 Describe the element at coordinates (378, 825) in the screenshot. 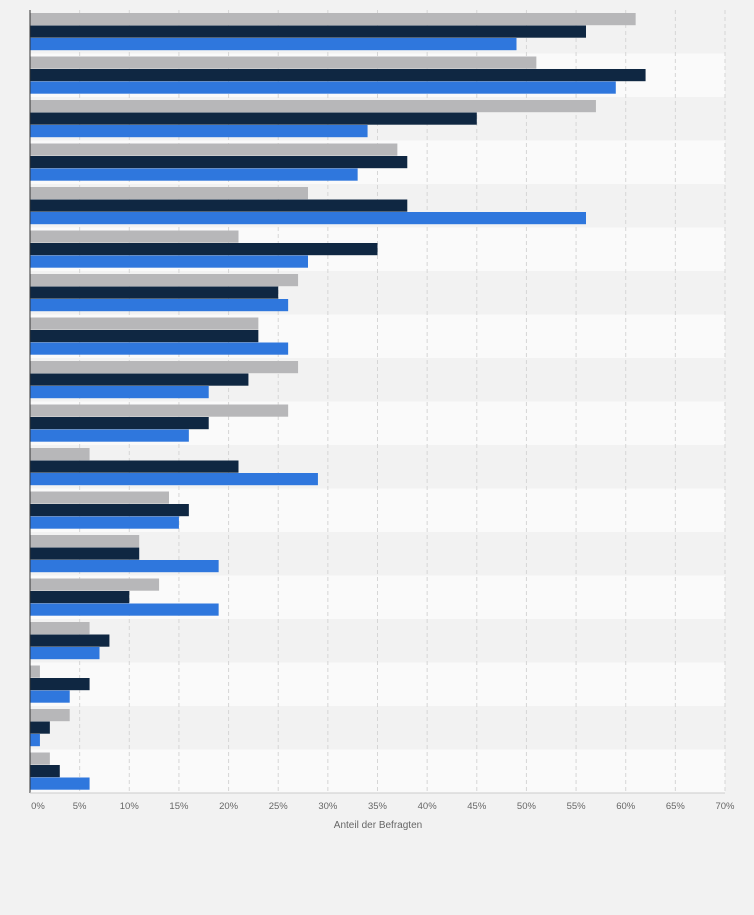

I see `x-axis-label: Anteil der Befragten` at that location.